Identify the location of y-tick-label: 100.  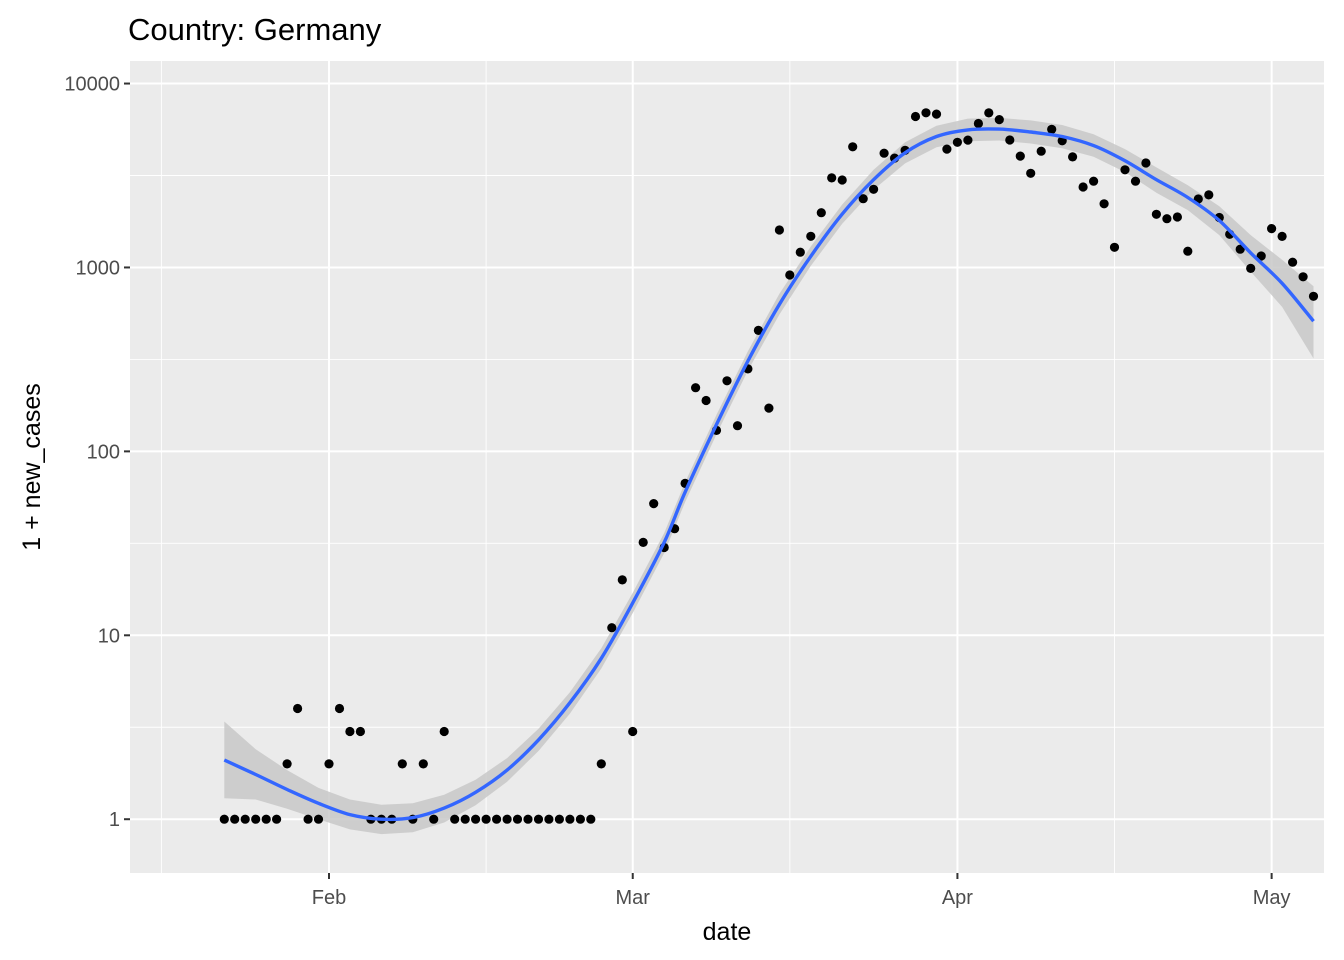
(103, 452).